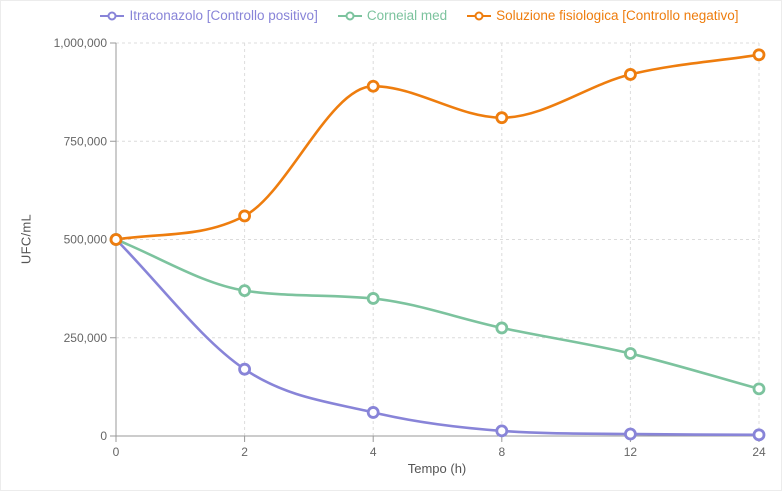 This screenshot has height=497, width=782. Describe the element at coordinates (223, 15) in the screenshot. I see `legend-label: Itraconazolo [Controllo positivo]` at that location.